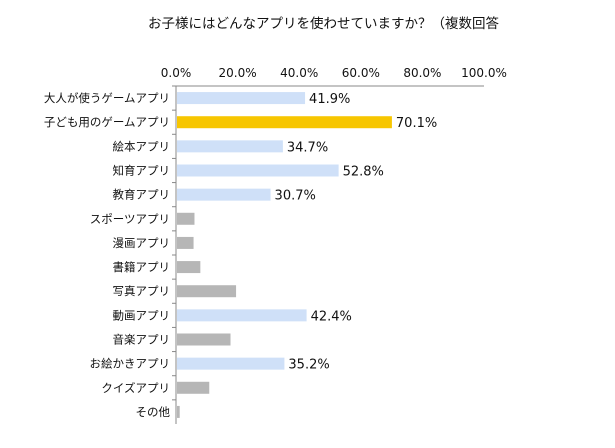 The image size is (615, 448). What do you see at coordinates (142, 243) in the screenshot?
I see `category-label: 漫画アプリ` at bounding box center [142, 243].